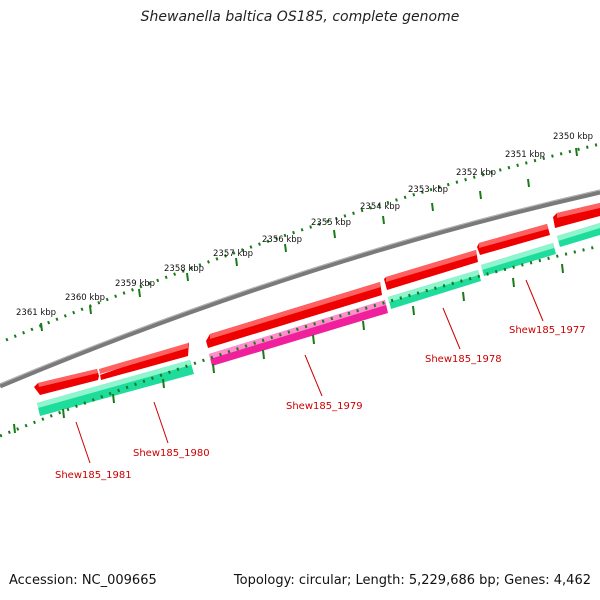  Describe the element at coordinates (428, 190) in the screenshot. I see `scale-label: 2353 kbp` at that location.